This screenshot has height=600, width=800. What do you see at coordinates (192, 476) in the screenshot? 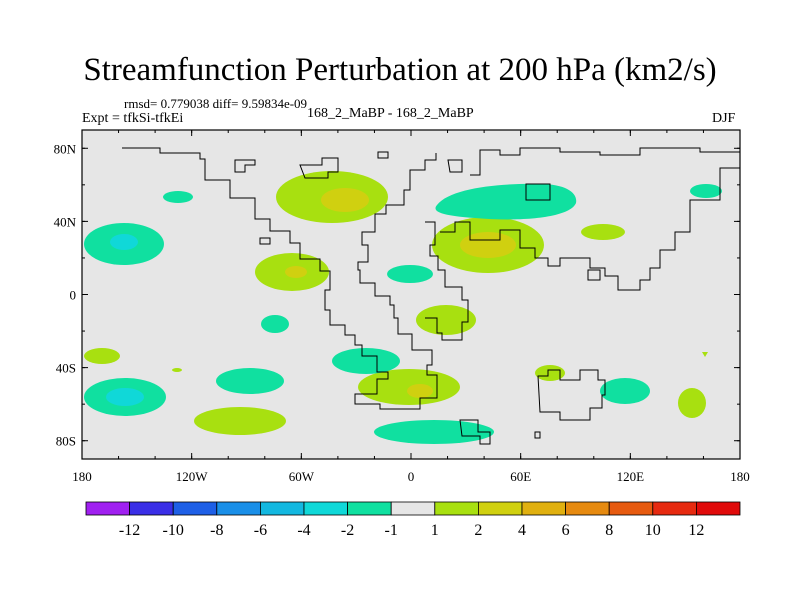
I see `x-tick-label: 120W` at bounding box center [192, 476].